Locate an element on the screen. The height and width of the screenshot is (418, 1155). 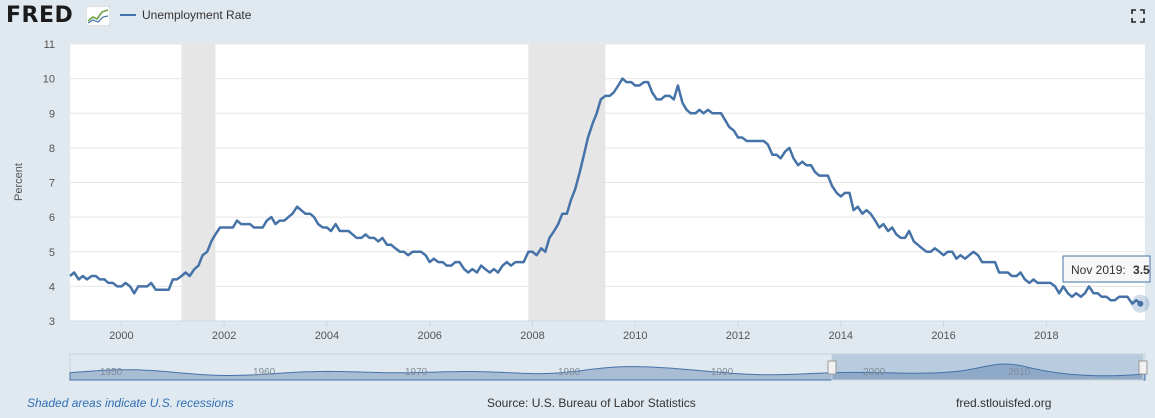
x-tick-label: 2016 is located at coordinates (943, 336).